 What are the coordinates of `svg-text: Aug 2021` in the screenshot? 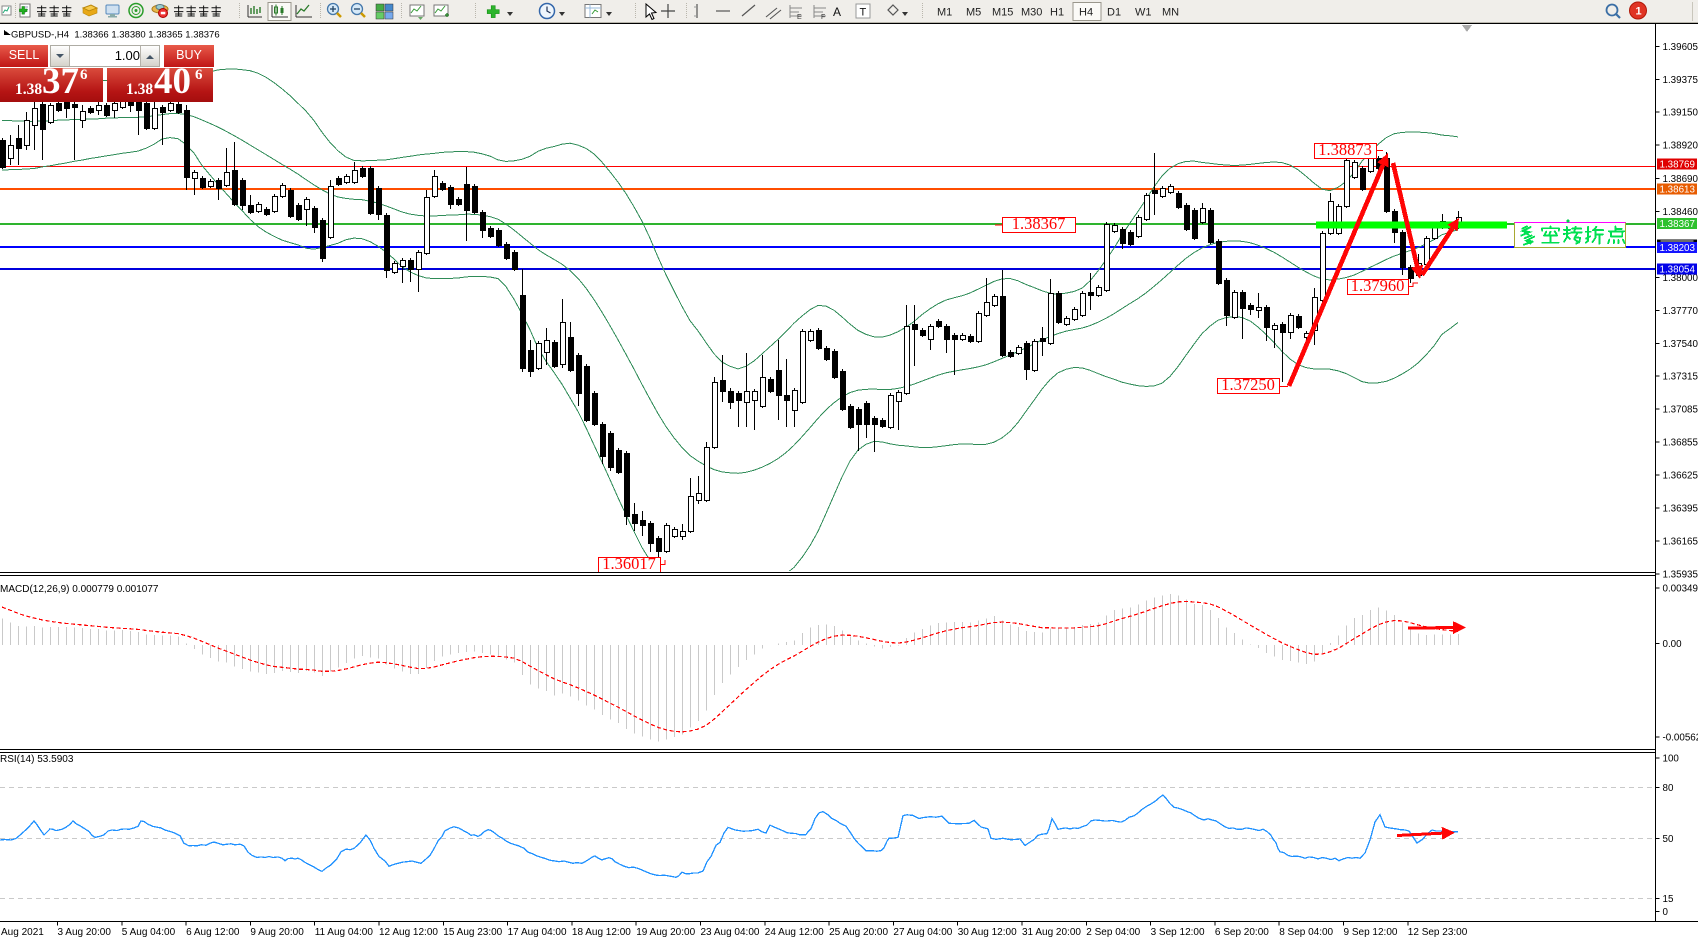 It's located at (22, 932).